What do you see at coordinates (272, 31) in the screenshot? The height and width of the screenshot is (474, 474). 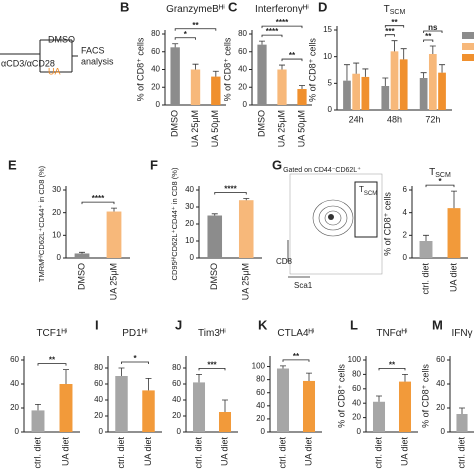 I see `significance-label: ****` at bounding box center [272, 31].